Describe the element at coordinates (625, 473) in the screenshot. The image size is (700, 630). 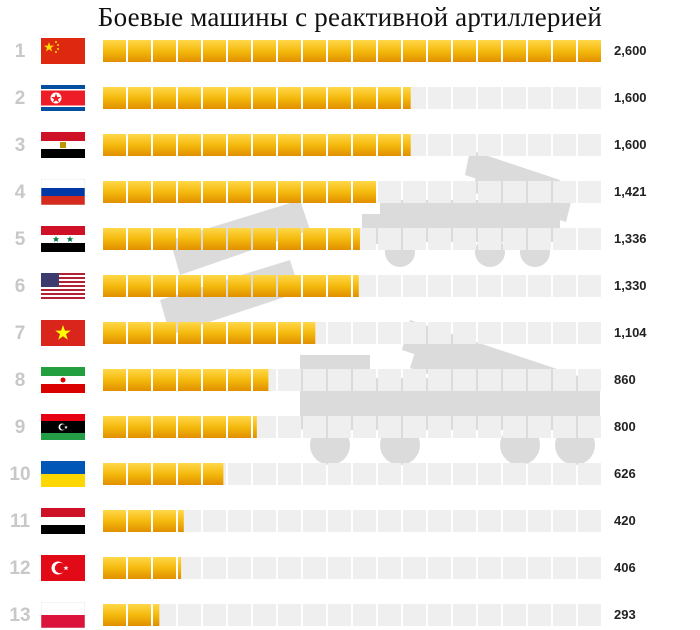
I see `value-label: 626` at that location.